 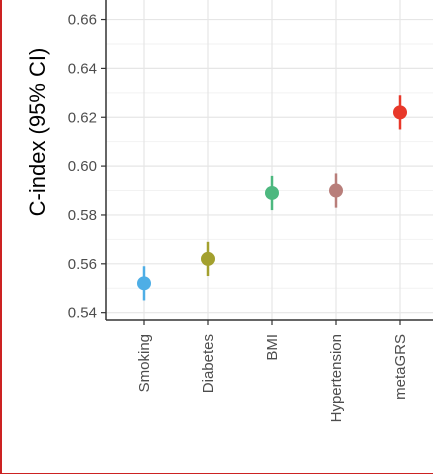 I want to click on x-tick-label: Diabetes, so click(x=208, y=363).